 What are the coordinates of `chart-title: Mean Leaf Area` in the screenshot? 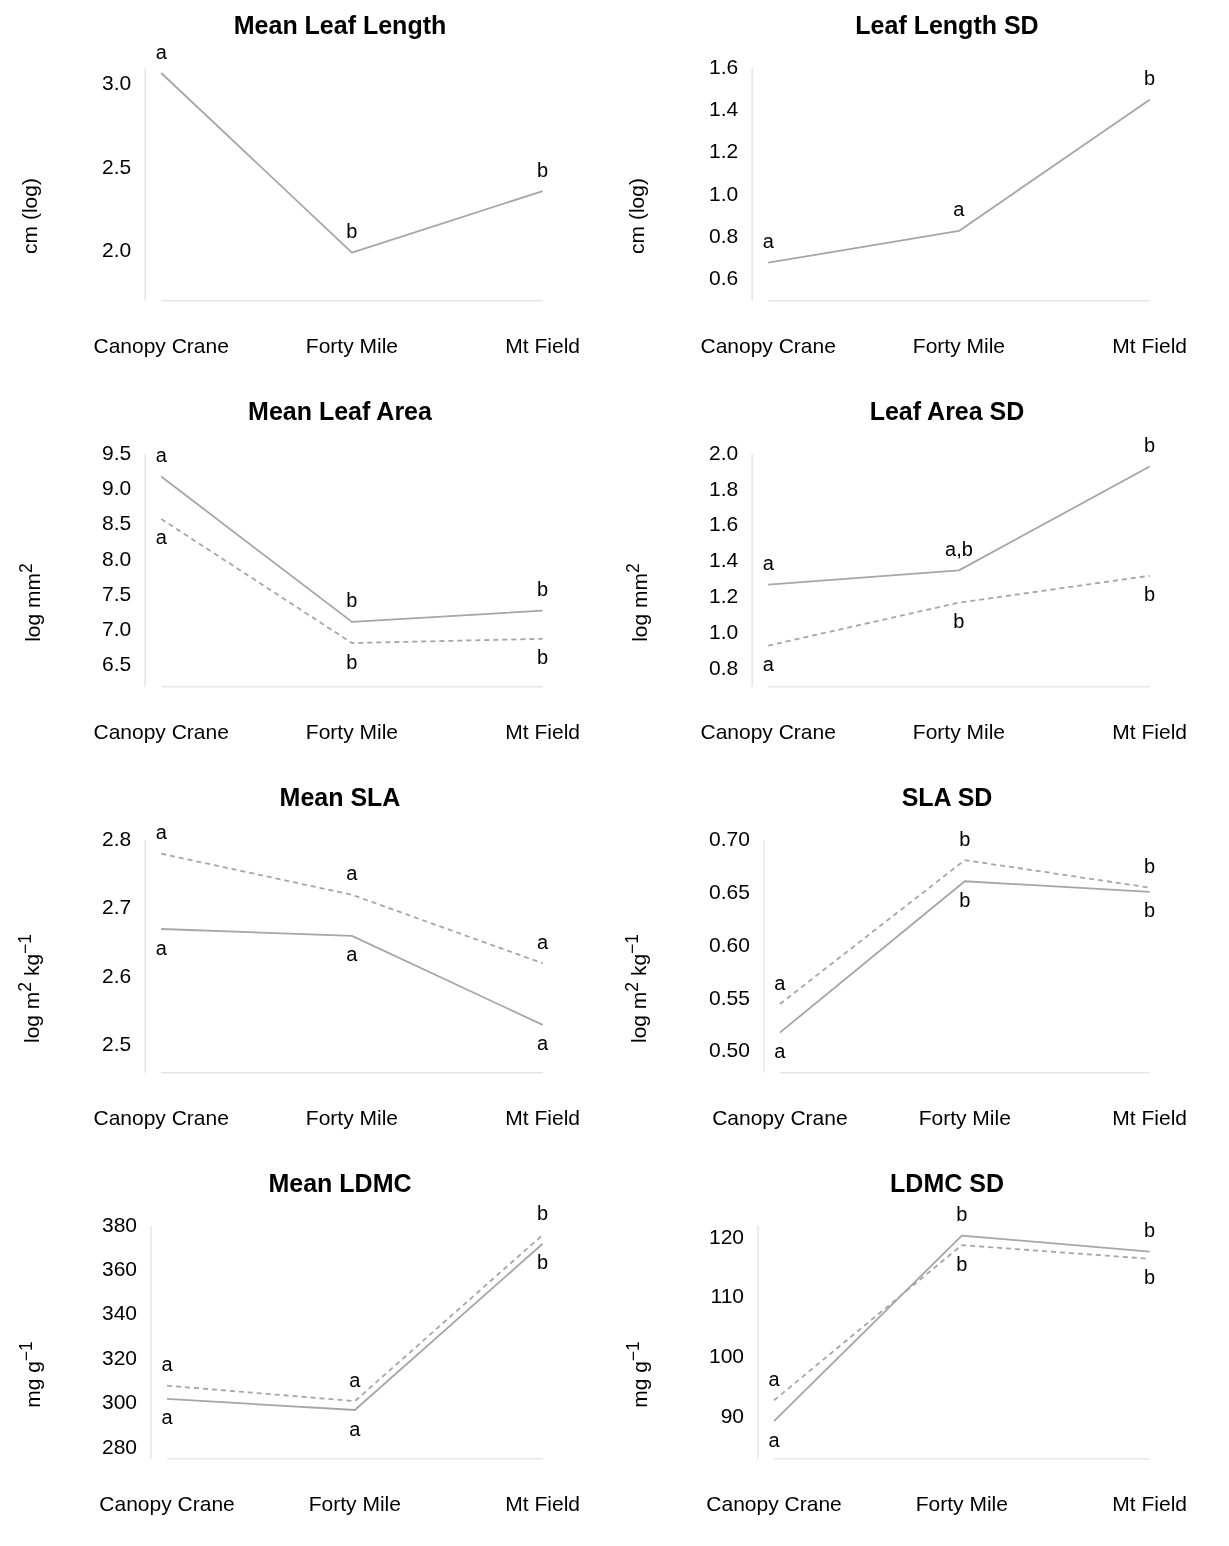 It's located at (341, 410).